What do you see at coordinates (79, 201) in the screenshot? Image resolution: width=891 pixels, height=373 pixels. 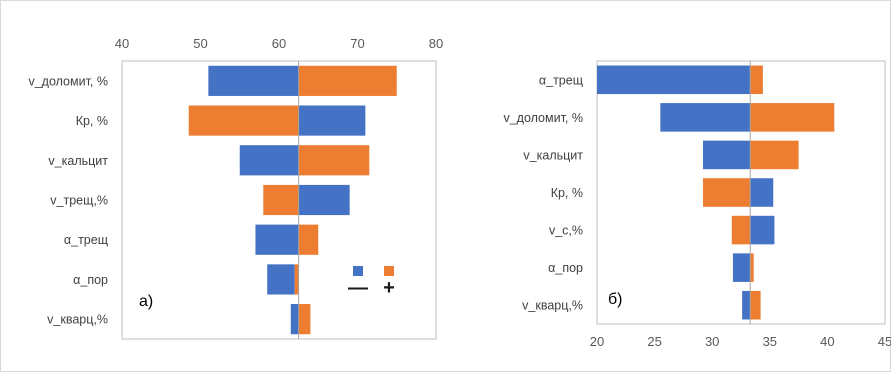 I see `category-label: v_трещ,%` at bounding box center [79, 201].